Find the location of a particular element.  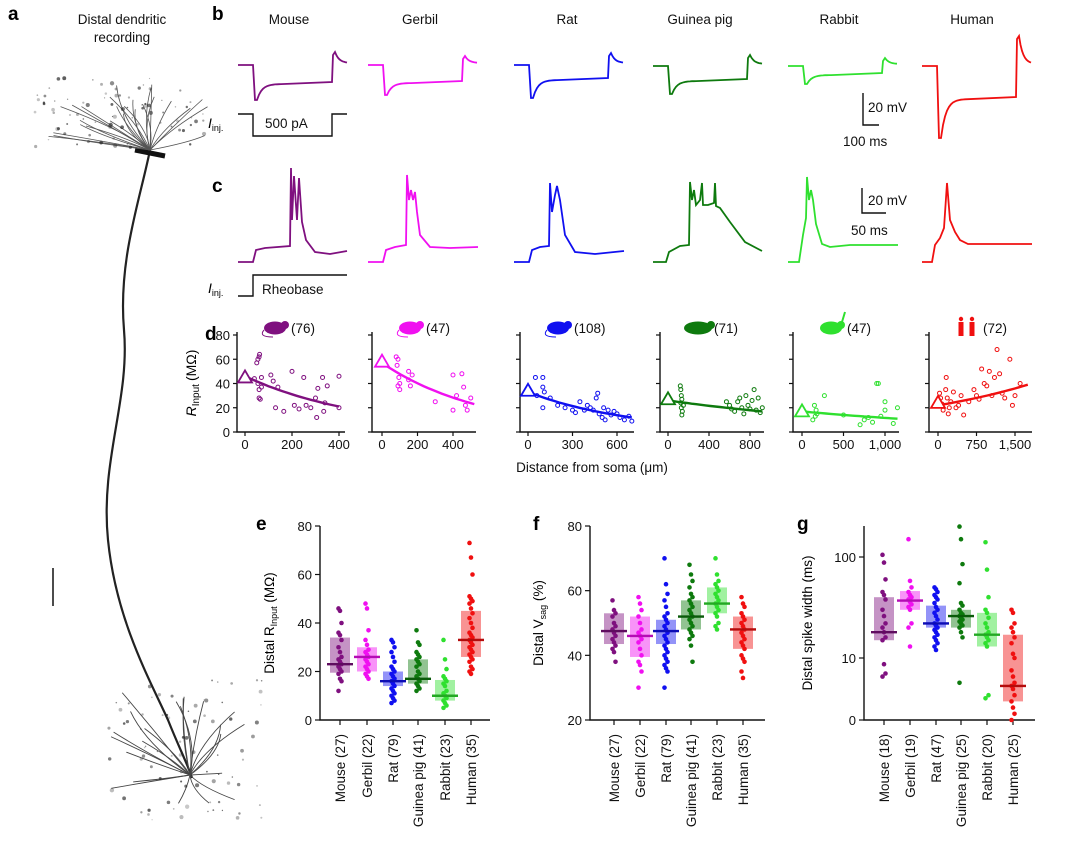

d-ylabel-sub: Input is located at coordinates (196, 395).